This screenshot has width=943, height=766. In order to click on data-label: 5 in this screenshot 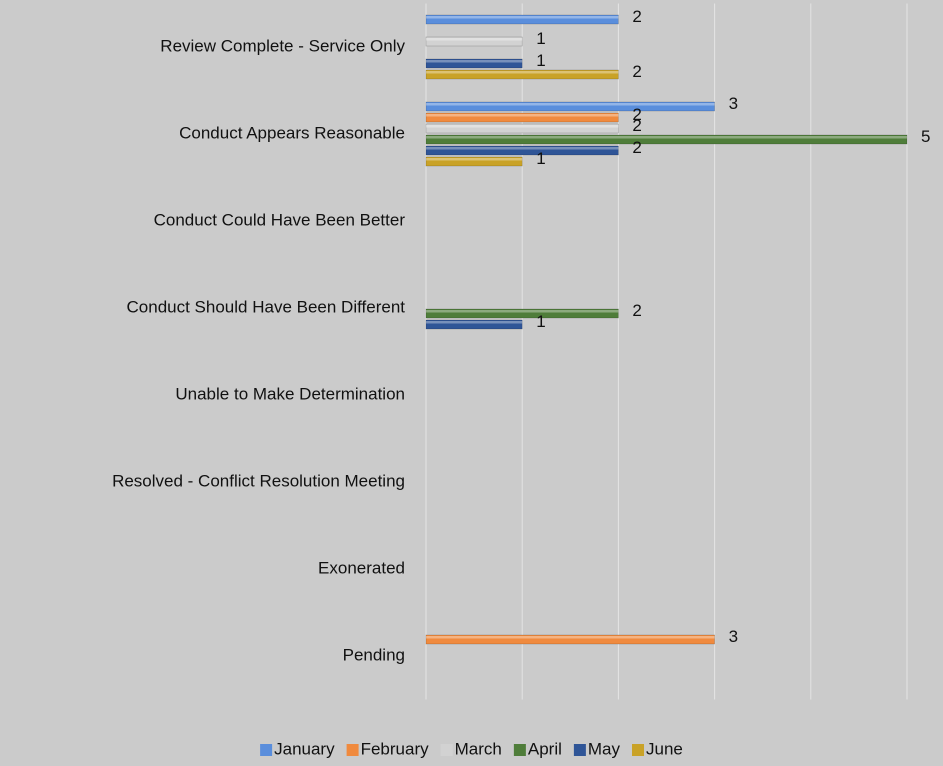, I will do `click(925, 136)`.